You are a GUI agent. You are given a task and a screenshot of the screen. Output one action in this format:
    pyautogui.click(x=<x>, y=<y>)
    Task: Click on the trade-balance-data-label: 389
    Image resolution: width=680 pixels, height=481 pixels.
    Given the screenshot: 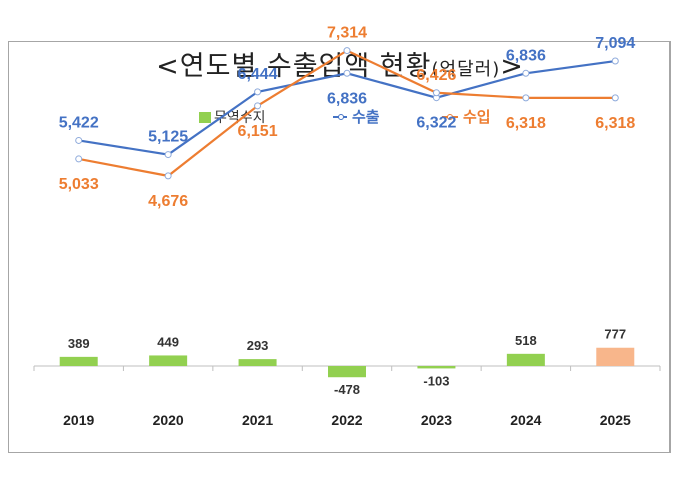 What is the action you would take?
    pyautogui.click(x=79, y=343)
    